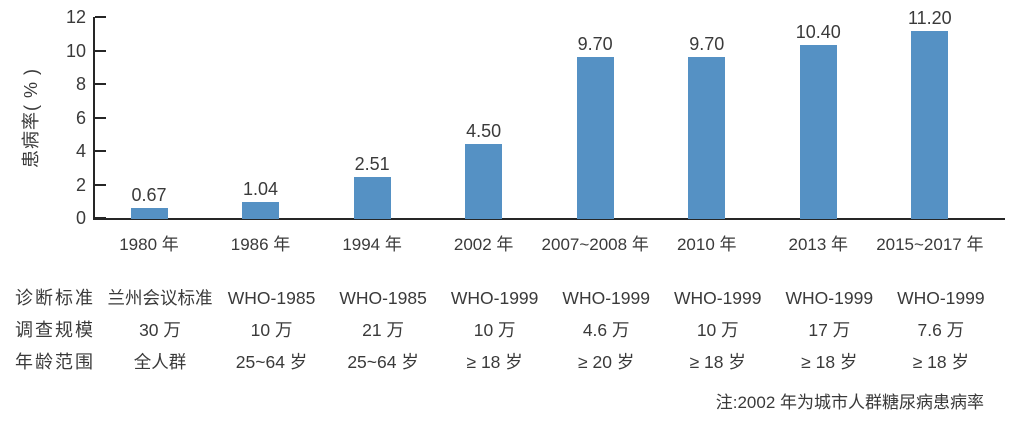 The height and width of the screenshot is (430, 1014). What do you see at coordinates (80, 117) in the screenshot?
I see `y-tick-label: 6` at bounding box center [80, 117].